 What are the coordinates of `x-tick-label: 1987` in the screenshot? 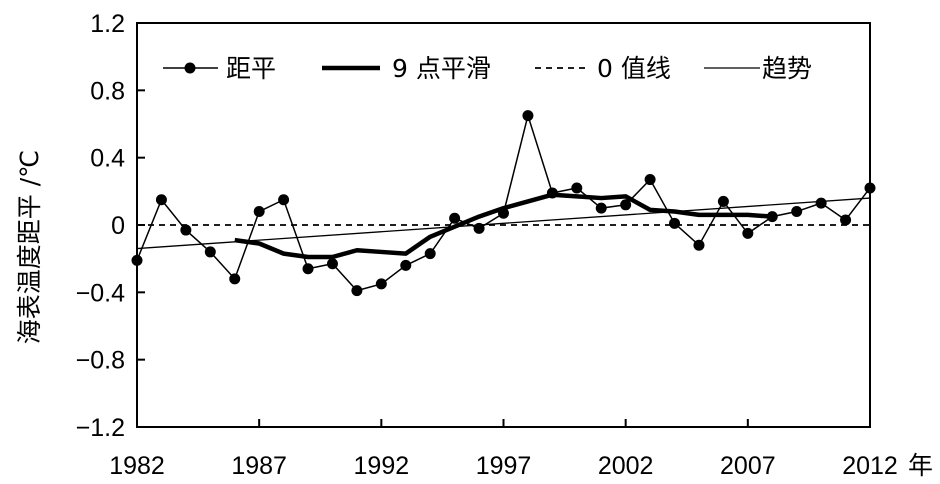 It's located at (259, 466).